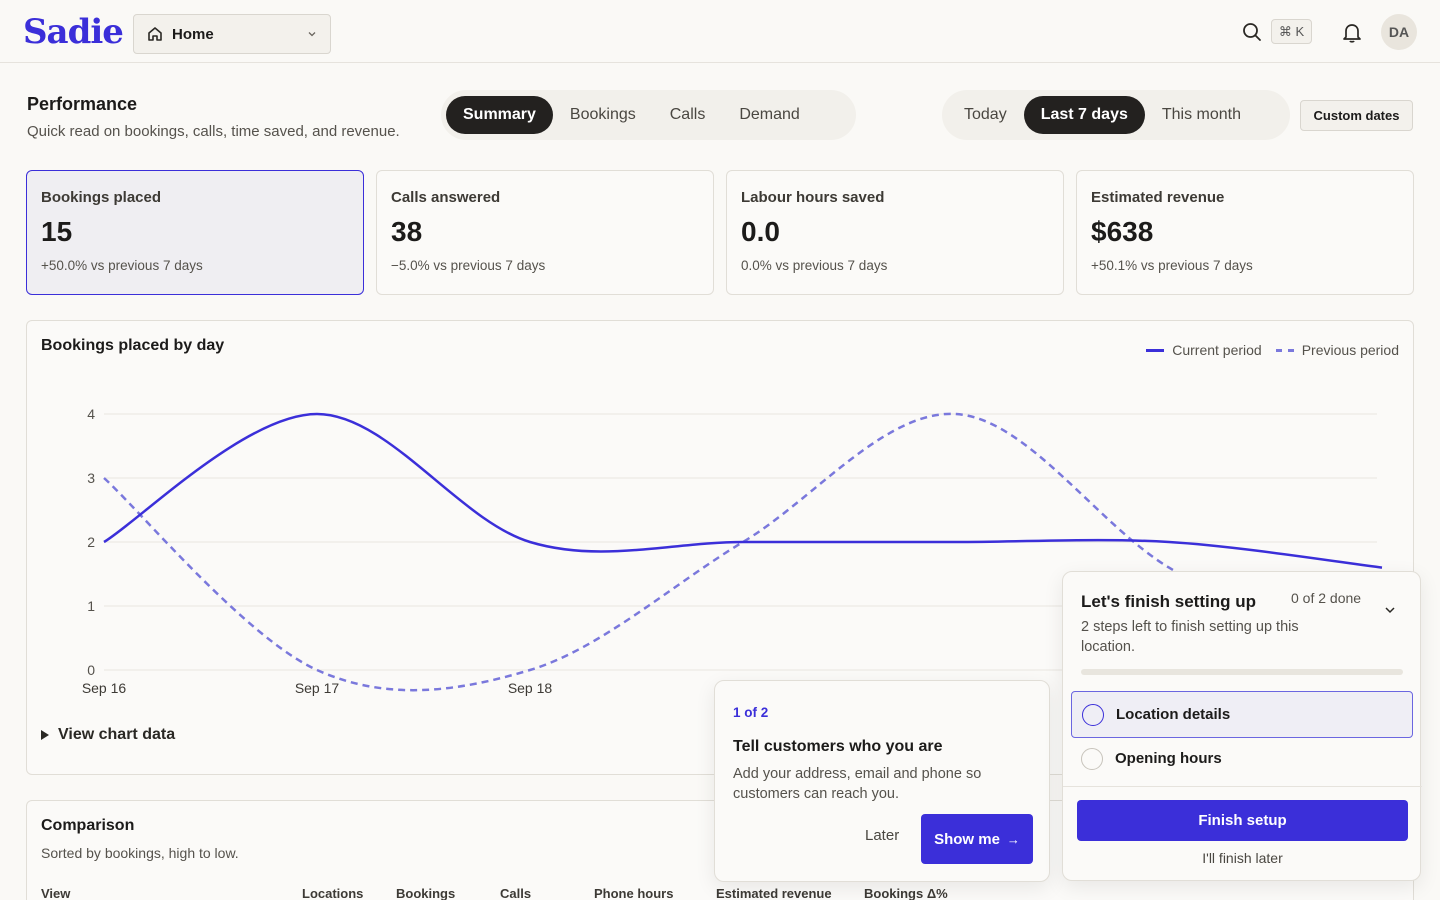 The width and height of the screenshot is (1440, 900). Describe the element at coordinates (407, 231) in the screenshot. I see `kpi-value: 38` at that location.